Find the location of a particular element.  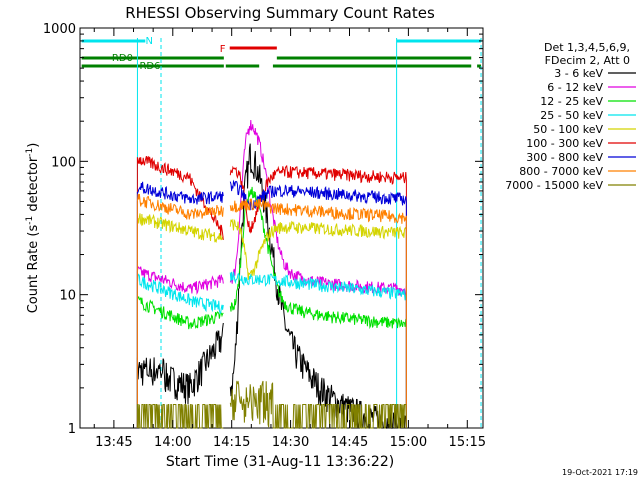

flag-label-f: F is located at coordinates (223, 49).